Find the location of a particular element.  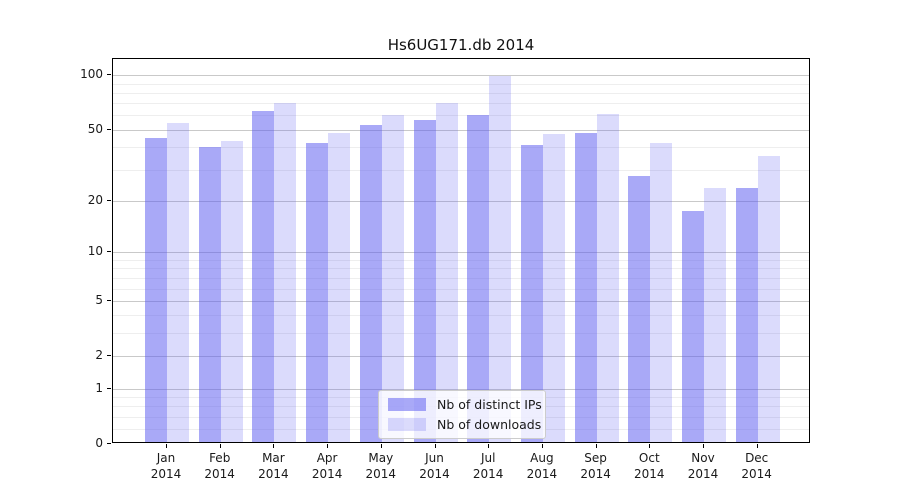

bar-apr-downloads is located at coordinates (339, 287).